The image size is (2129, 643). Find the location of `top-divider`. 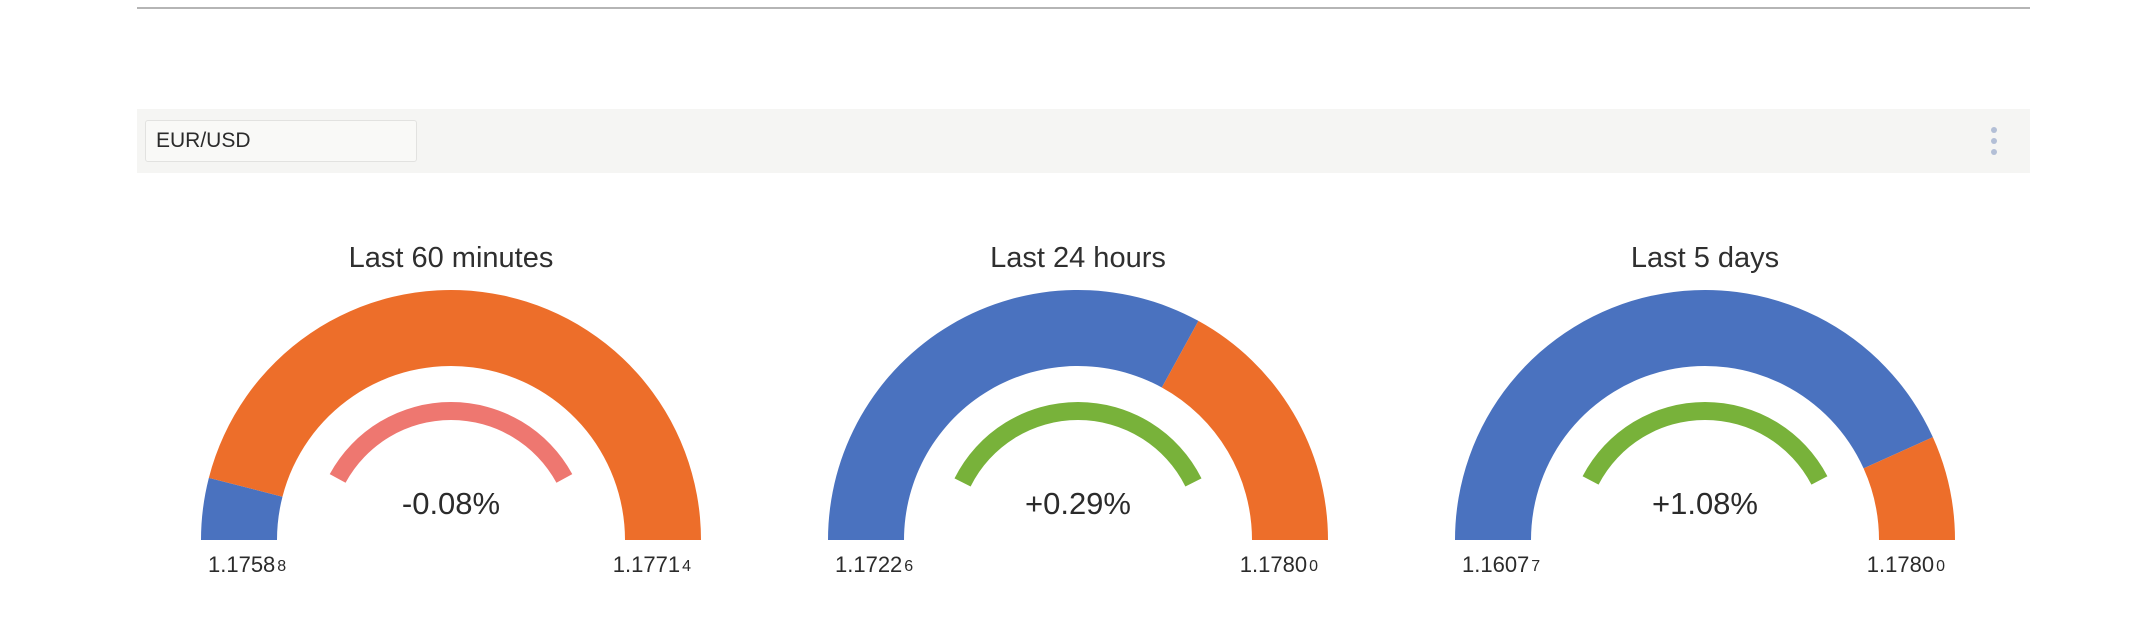

top-divider is located at coordinates (1083, 8).